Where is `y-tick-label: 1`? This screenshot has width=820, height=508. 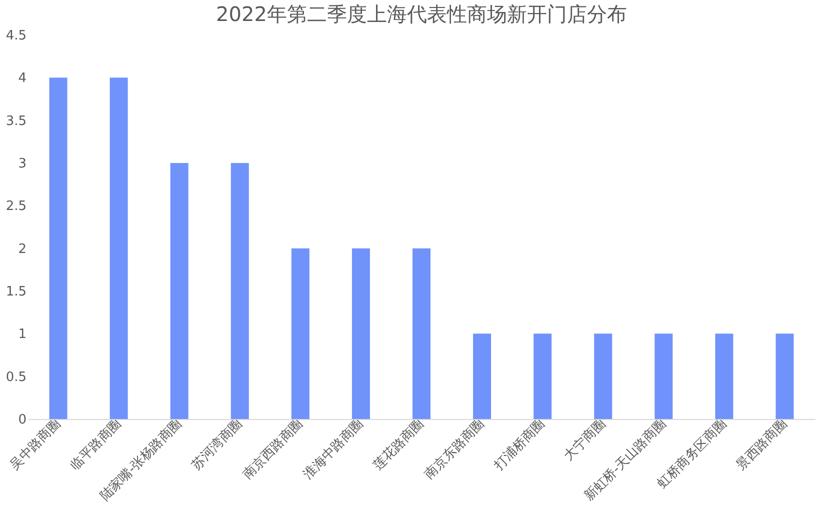 y-tick-label: 1 is located at coordinates (22, 334).